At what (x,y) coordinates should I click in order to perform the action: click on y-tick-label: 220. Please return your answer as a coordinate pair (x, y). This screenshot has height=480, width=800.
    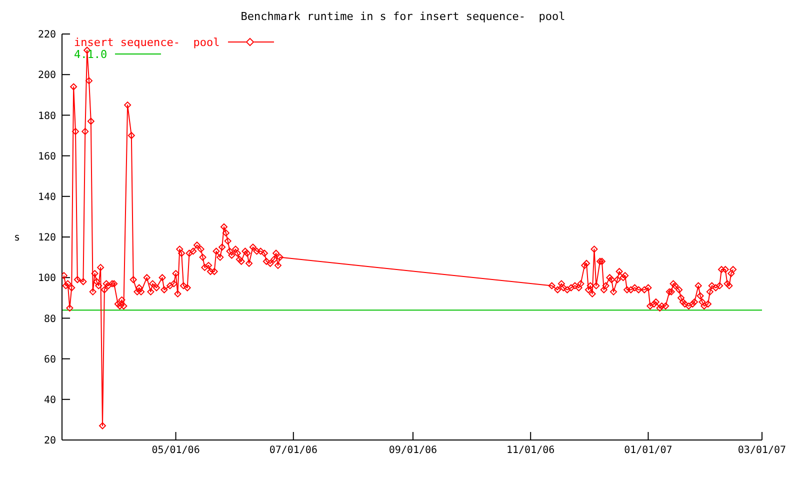
    Looking at the image, I should click on (47, 35).